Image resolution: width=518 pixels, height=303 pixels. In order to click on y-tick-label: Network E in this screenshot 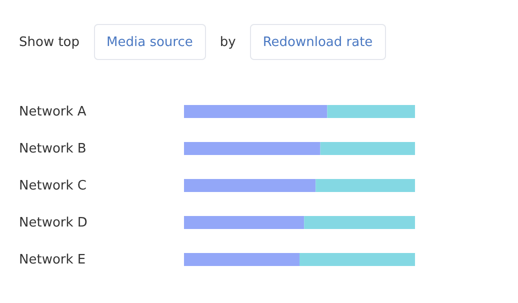, I will do `click(52, 260)`.